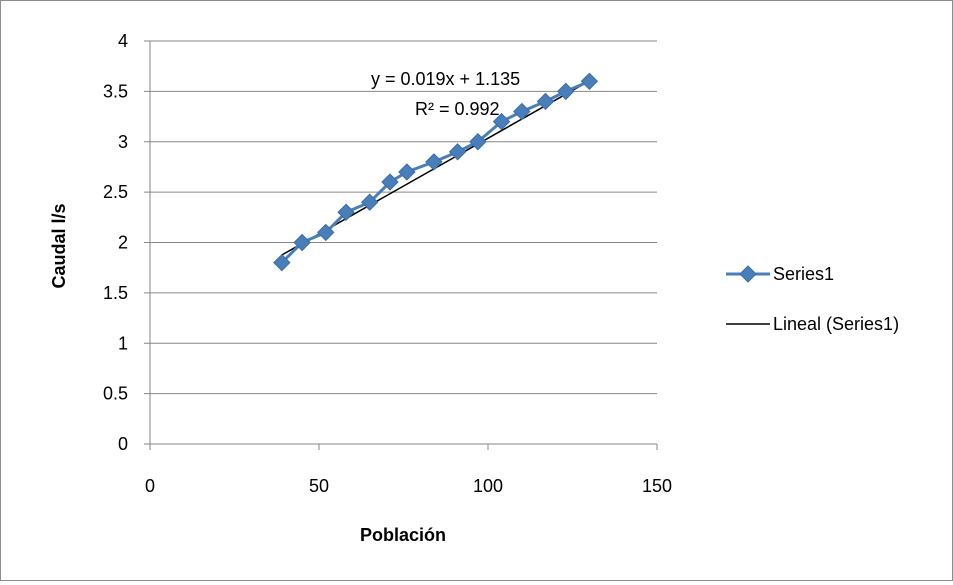 The image size is (953, 585). Describe the element at coordinates (812, 299) in the screenshot. I see `legend: Series1 Lineal (Series1)` at that location.